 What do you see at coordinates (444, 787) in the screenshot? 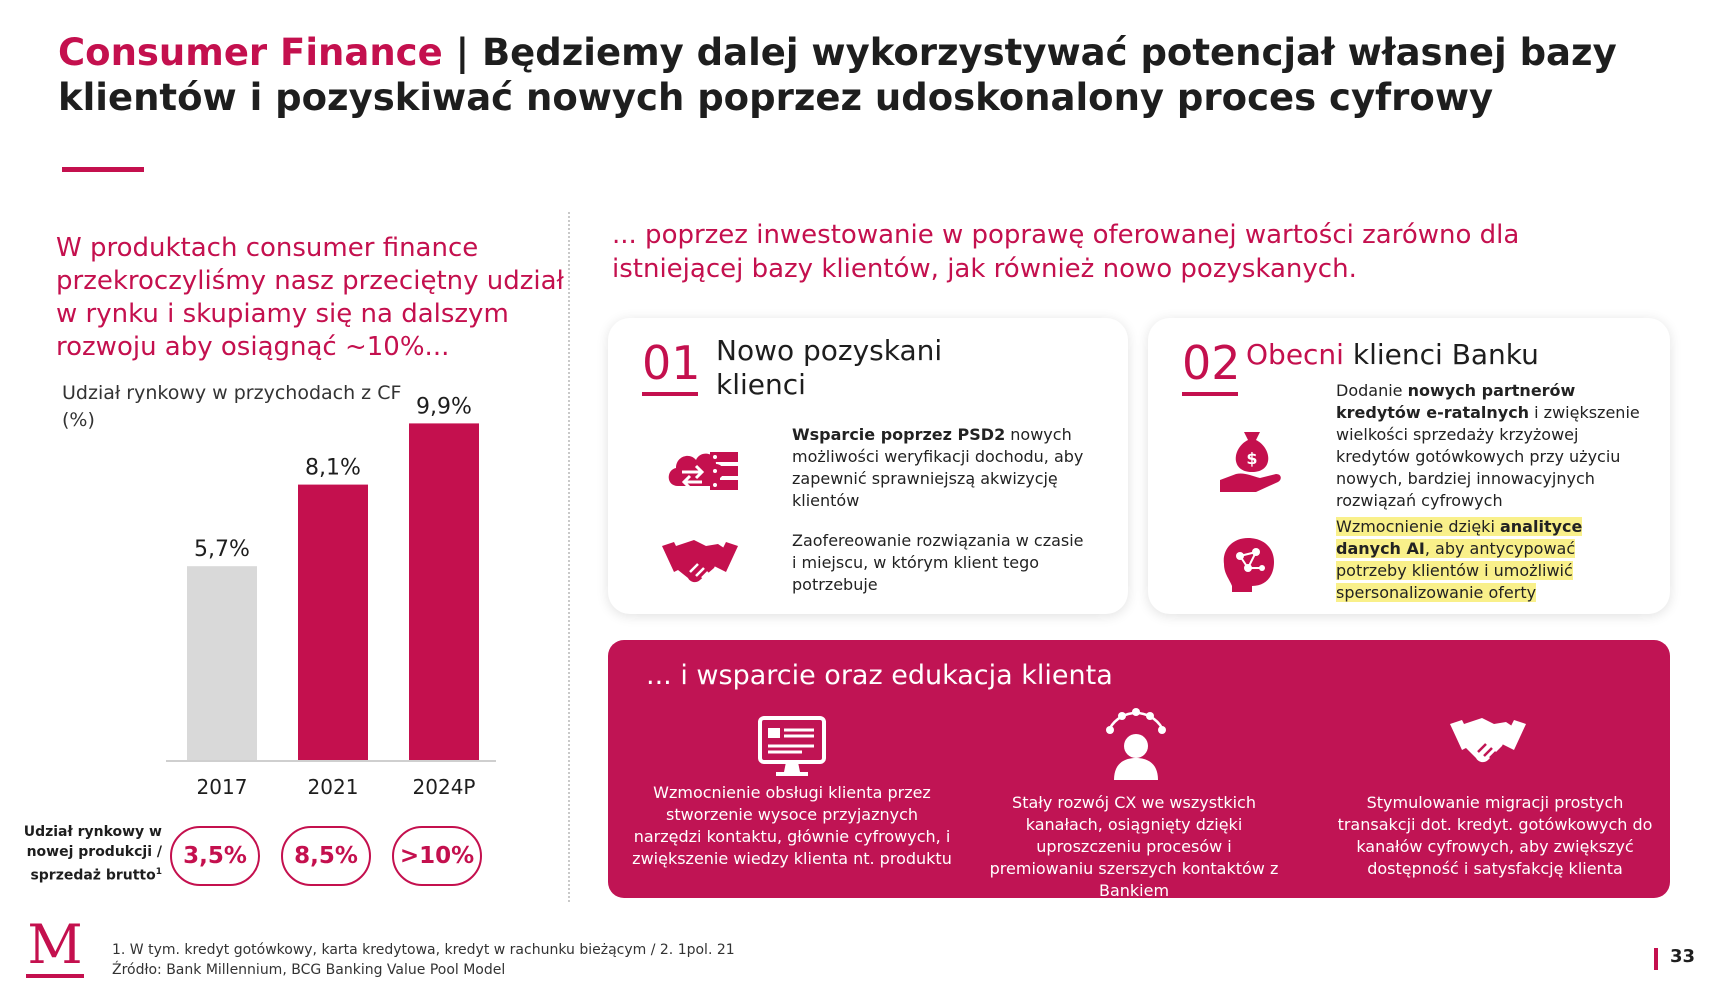
I see `category-label-2024p: 2024P` at bounding box center [444, 787].